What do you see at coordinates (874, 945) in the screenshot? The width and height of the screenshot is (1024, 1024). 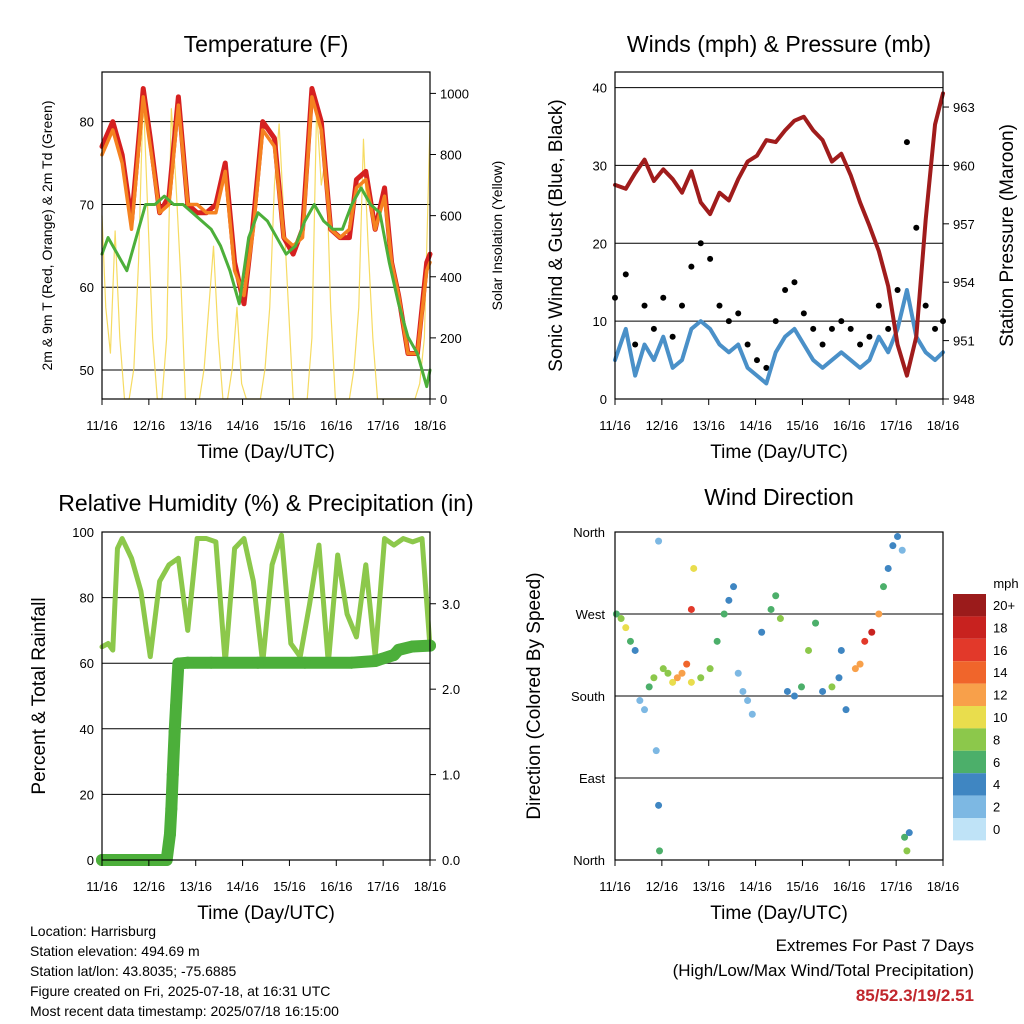 I see `extremes-title: Extremes For Past 7 Days` at bounding box center [874, 945].